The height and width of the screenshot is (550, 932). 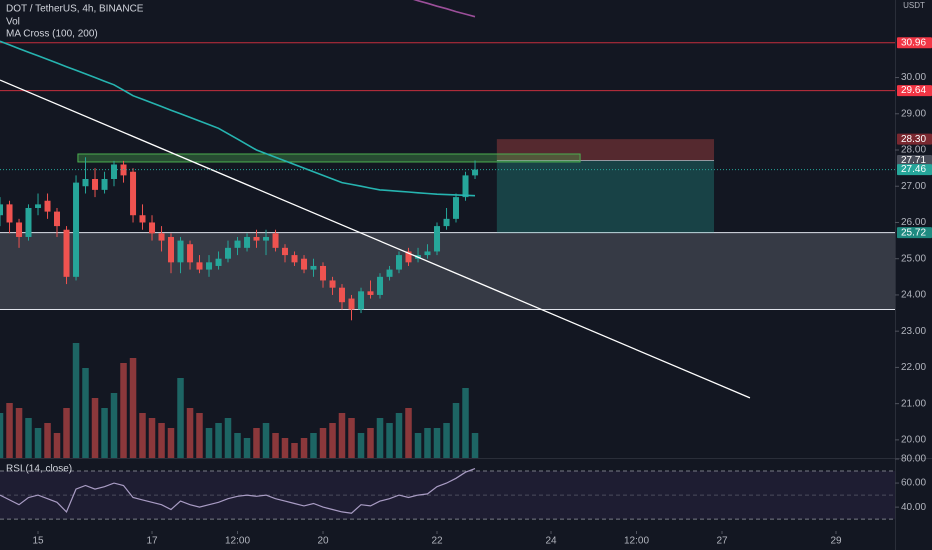 What do you see at coordinates (913, 331) in the screenshot?
I see `y-tick-label: 23.00` at bounding box center [913, 331].